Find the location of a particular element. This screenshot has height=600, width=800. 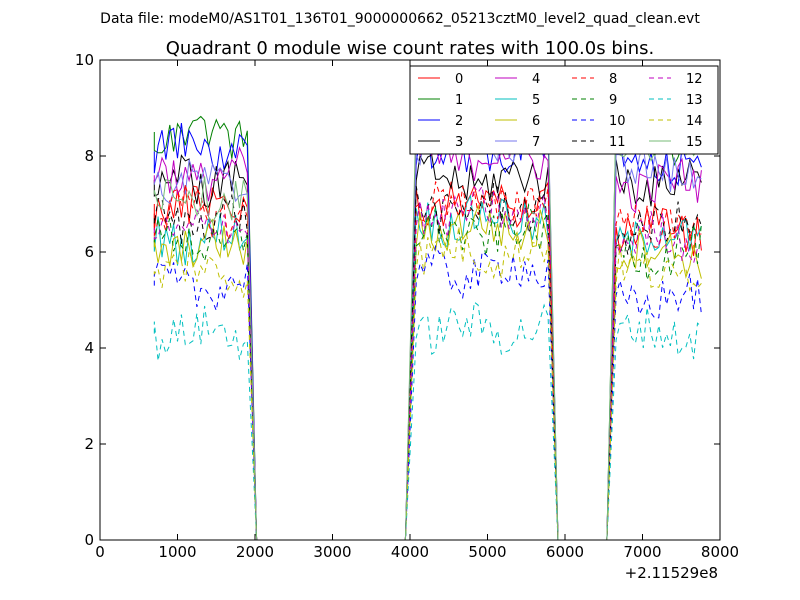

legend-label-9: 9 is located at coordinates (613, 100).